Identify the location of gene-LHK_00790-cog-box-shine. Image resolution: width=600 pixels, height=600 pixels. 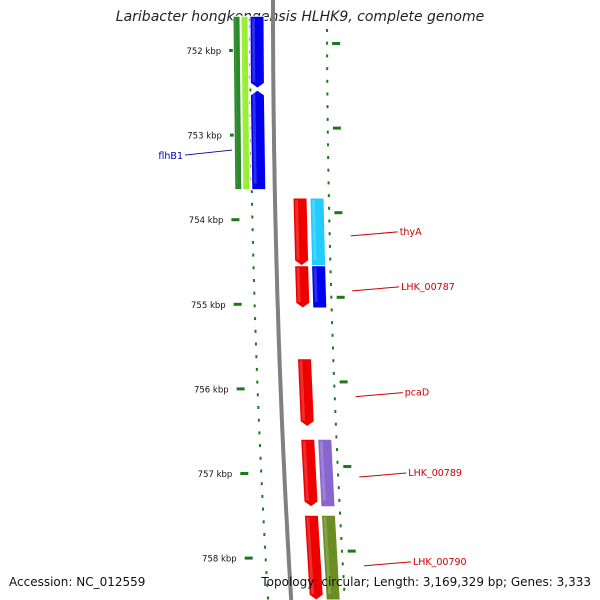
(327, 555).